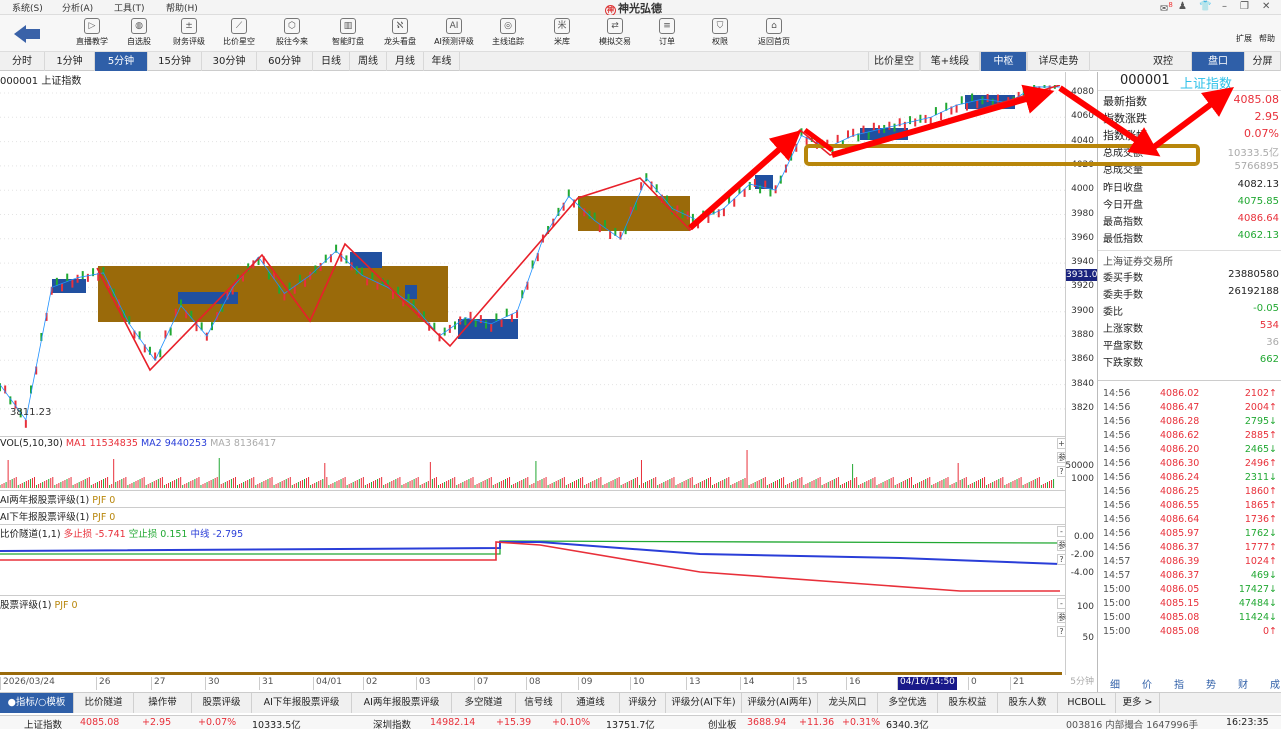  What do you see at coordinates (163, 703) in the screenshot?
I see `indicator-tab: 操作带` at bounding box center [163, 703].